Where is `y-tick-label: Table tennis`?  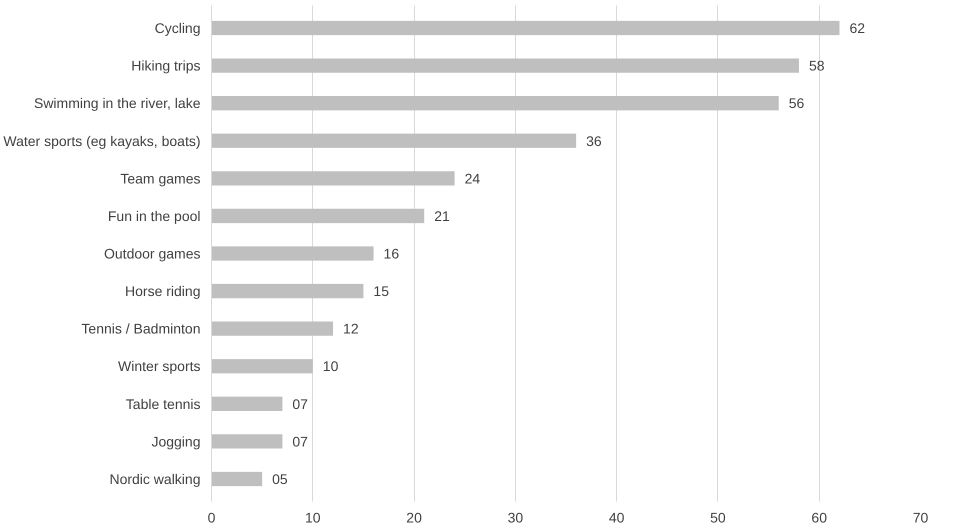
y-tick-label: Table tennis is located at coordinates (163, 404).